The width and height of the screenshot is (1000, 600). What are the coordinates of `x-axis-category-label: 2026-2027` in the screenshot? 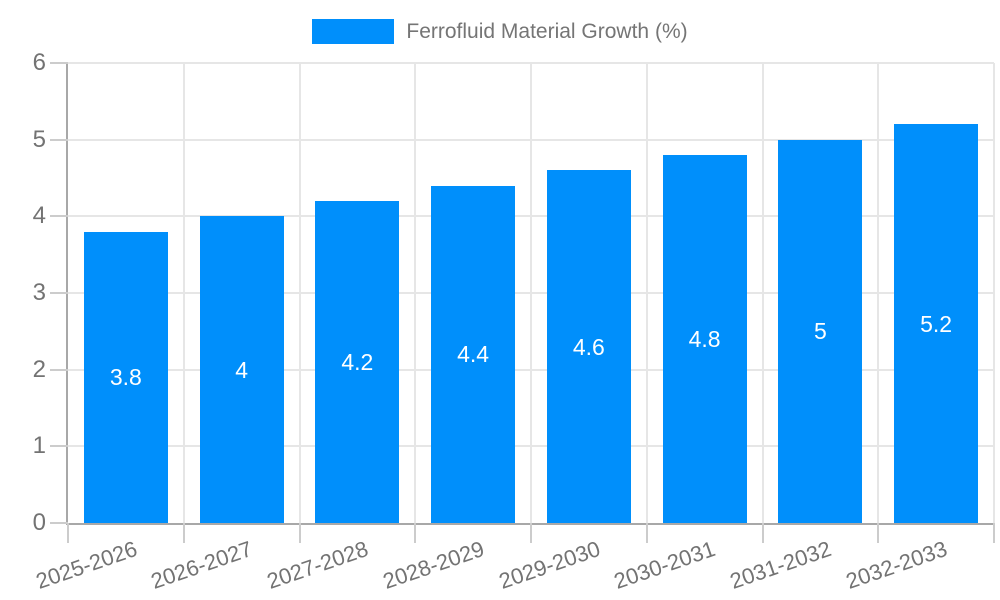 It's located at (202, 565).